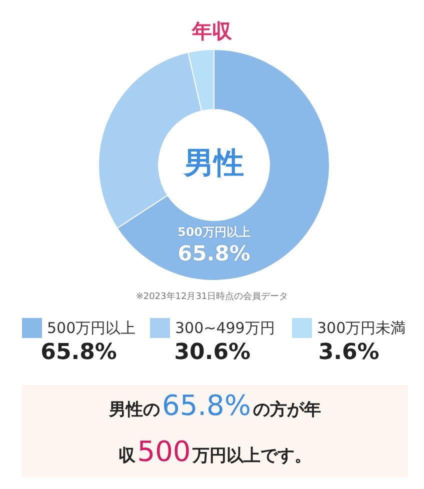 The image size is (424, 489). Describe the element at coordinates (225, 328) in the screenshot. I see `legend-label: 300~499万円` at that location.